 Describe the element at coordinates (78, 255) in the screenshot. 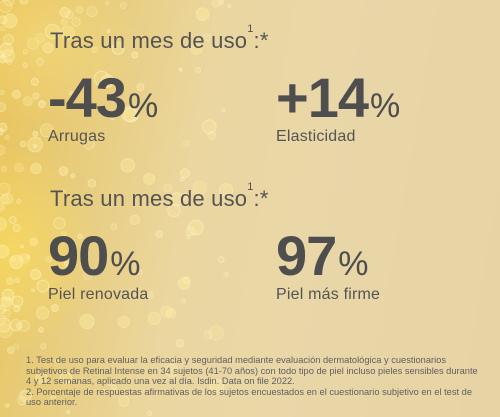

I see `stat-value: 90` at that location.